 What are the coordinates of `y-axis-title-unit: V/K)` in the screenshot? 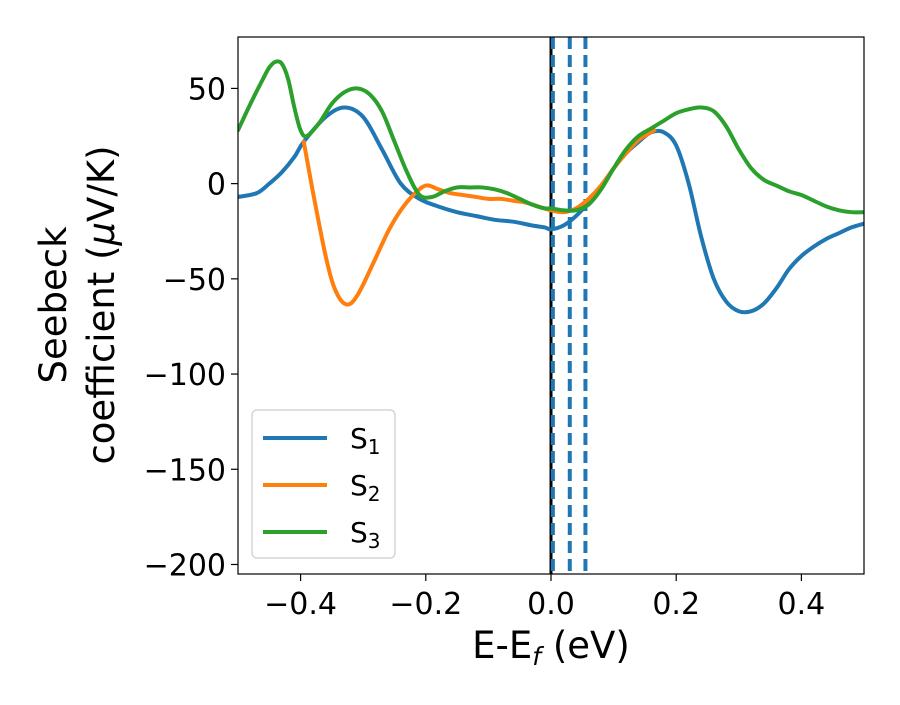 It's located at (101, 183).